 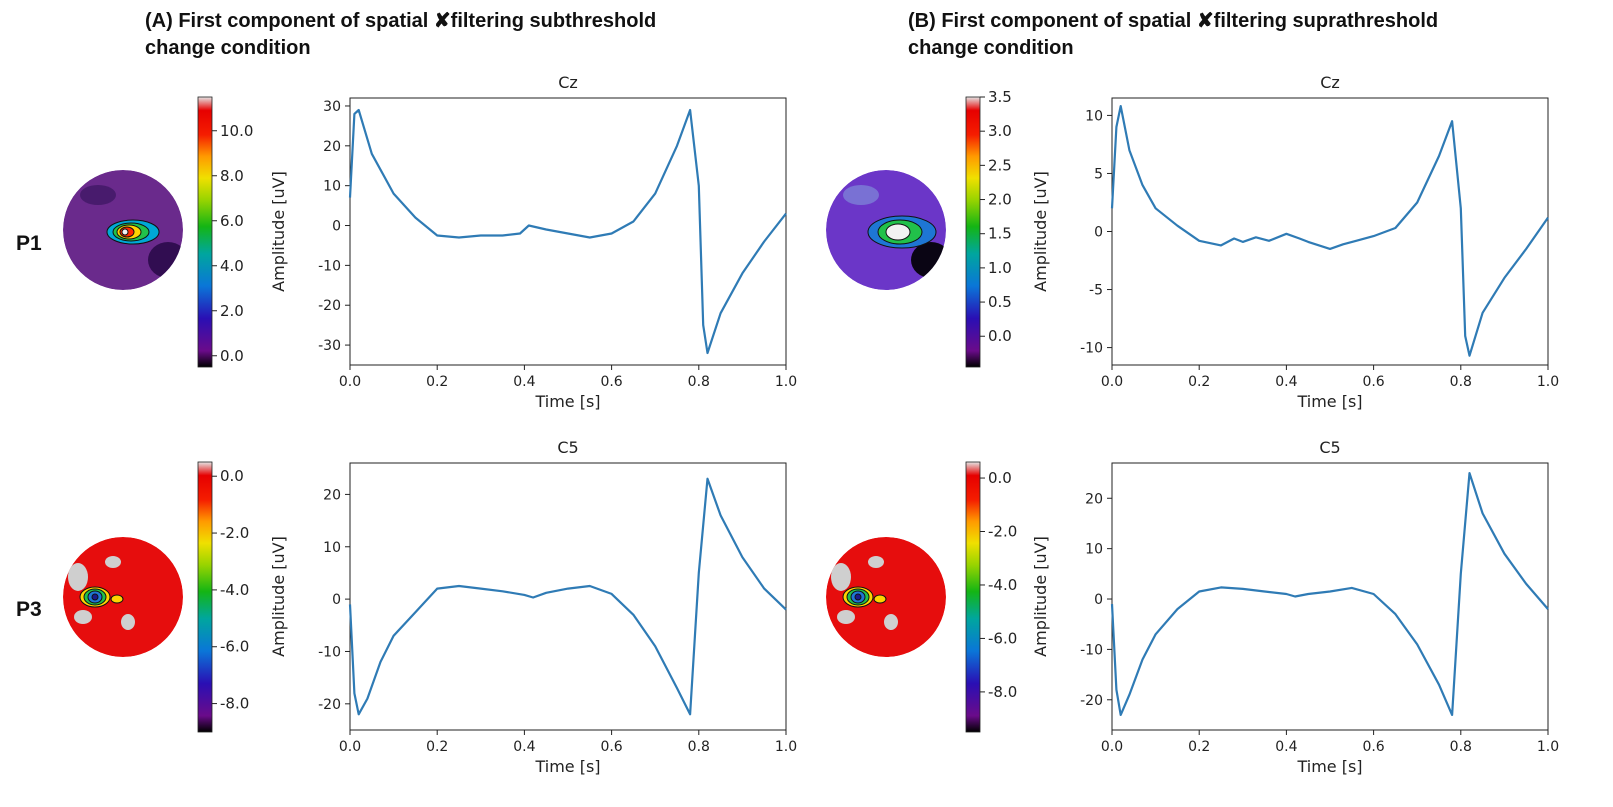 I want to click on colorbar-tick-label: 0.5, so click(x=1000, y=302).